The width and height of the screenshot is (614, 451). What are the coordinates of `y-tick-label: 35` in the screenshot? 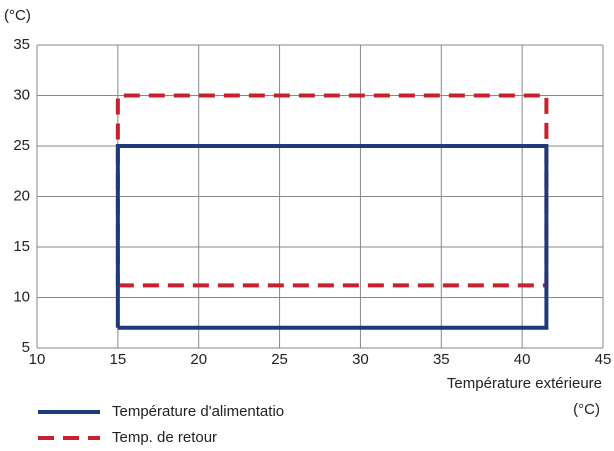 It's located at (21, 44).